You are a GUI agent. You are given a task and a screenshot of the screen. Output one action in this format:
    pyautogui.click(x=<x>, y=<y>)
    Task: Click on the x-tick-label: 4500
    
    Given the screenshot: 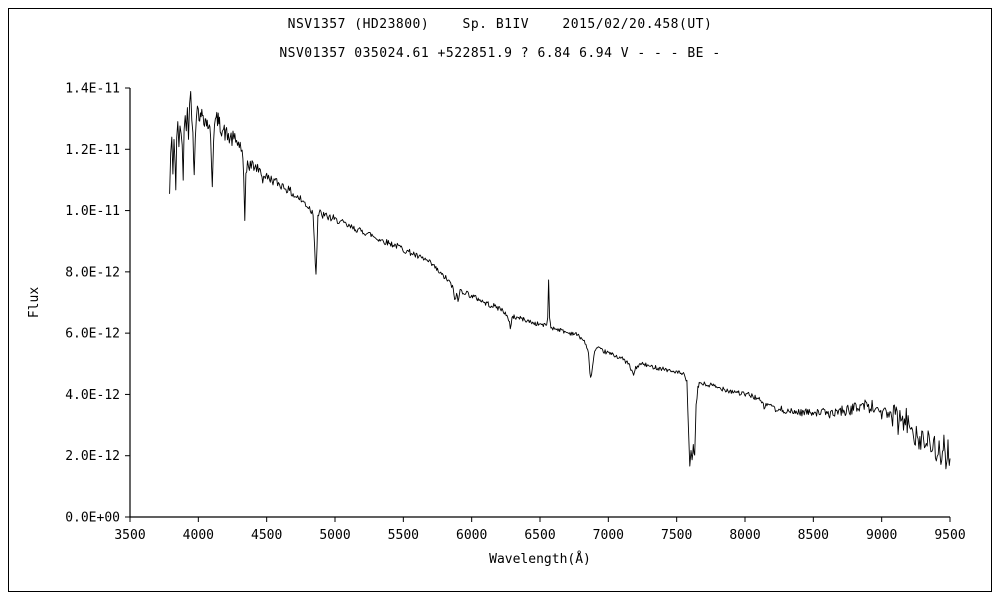 What is the action you would take?
    pyautogui.click(x=266, y=535)
    